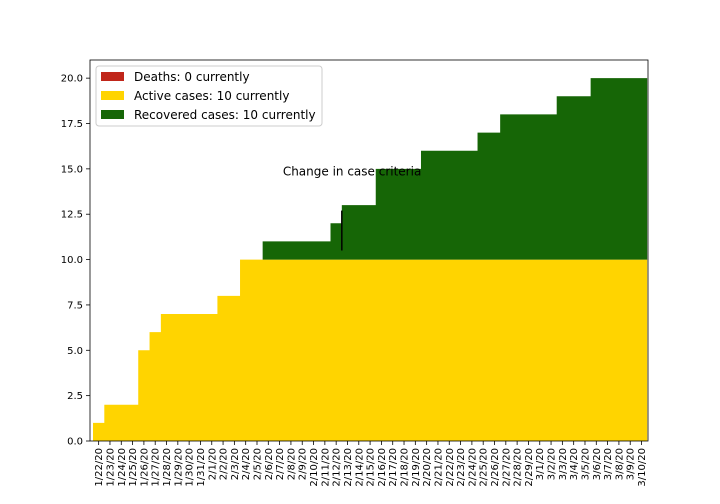  What do you see at coordinates (144, 467) in the screenshot?
I see `x-tick-label: 1/26/20` at bounding box center [144, 467].